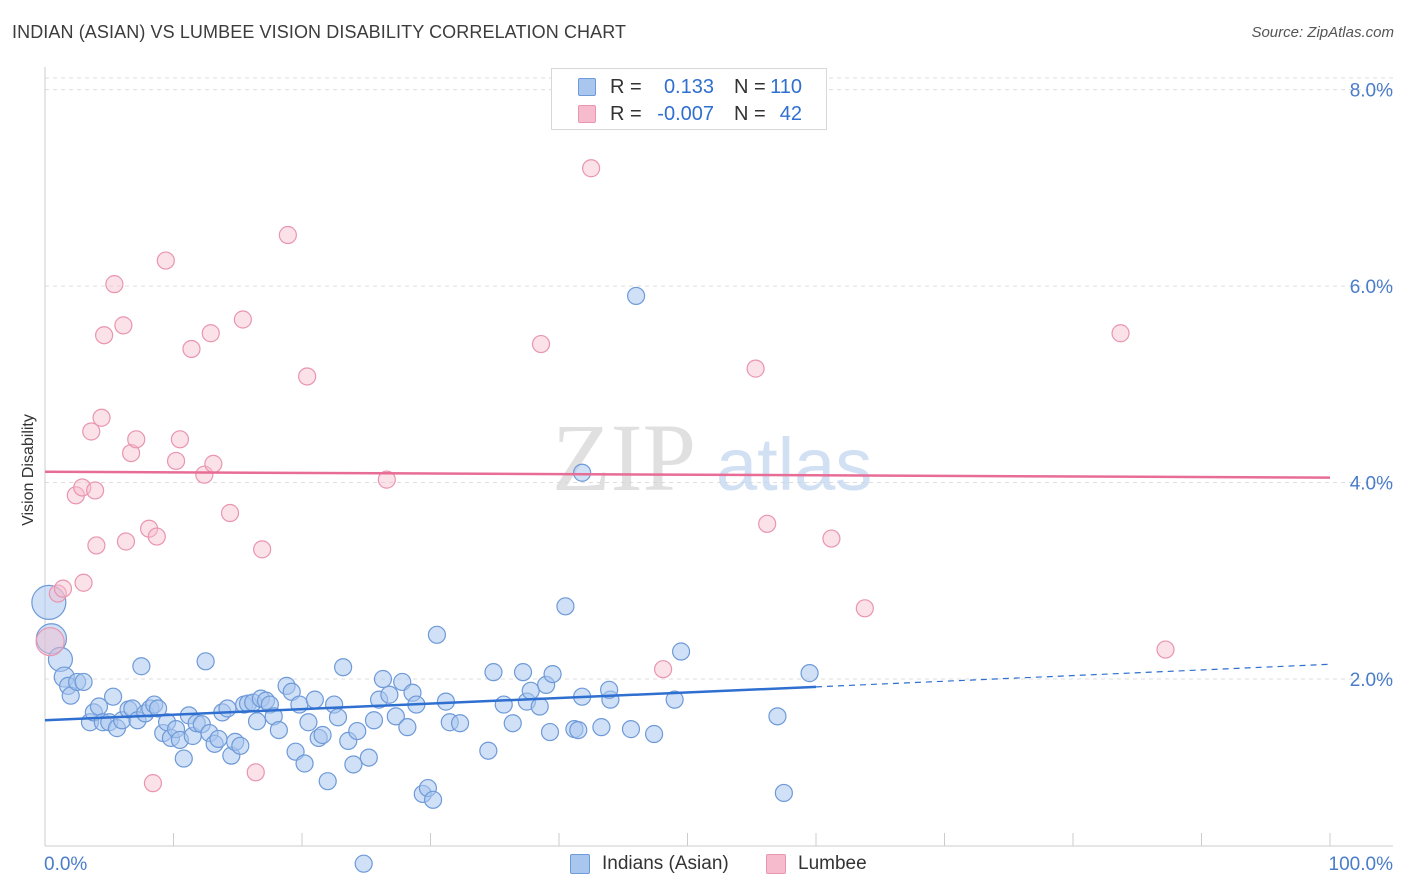 Image resolution: width=1406 pixels, height=892 pixels. I want to click on source-credit: Source: ZipAtlas.com, so click(1322, 32).